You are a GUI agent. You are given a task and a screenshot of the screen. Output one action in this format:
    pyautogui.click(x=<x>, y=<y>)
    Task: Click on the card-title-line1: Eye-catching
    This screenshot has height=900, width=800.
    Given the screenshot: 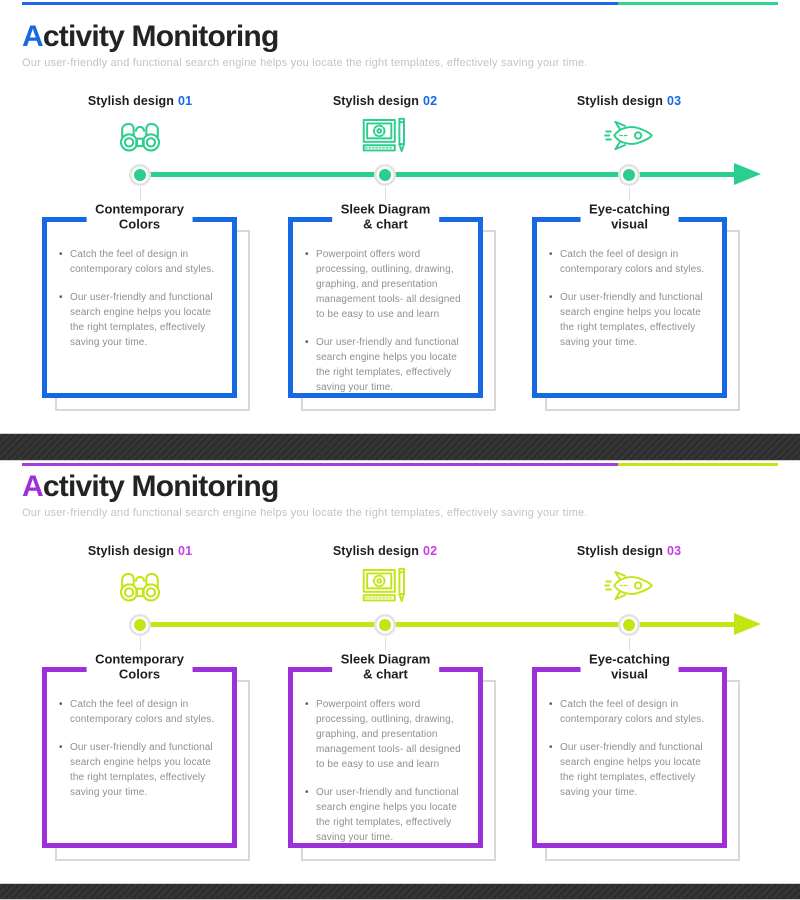 What is the action you would take?
    pyautogui.click(x=629, y=659)
    